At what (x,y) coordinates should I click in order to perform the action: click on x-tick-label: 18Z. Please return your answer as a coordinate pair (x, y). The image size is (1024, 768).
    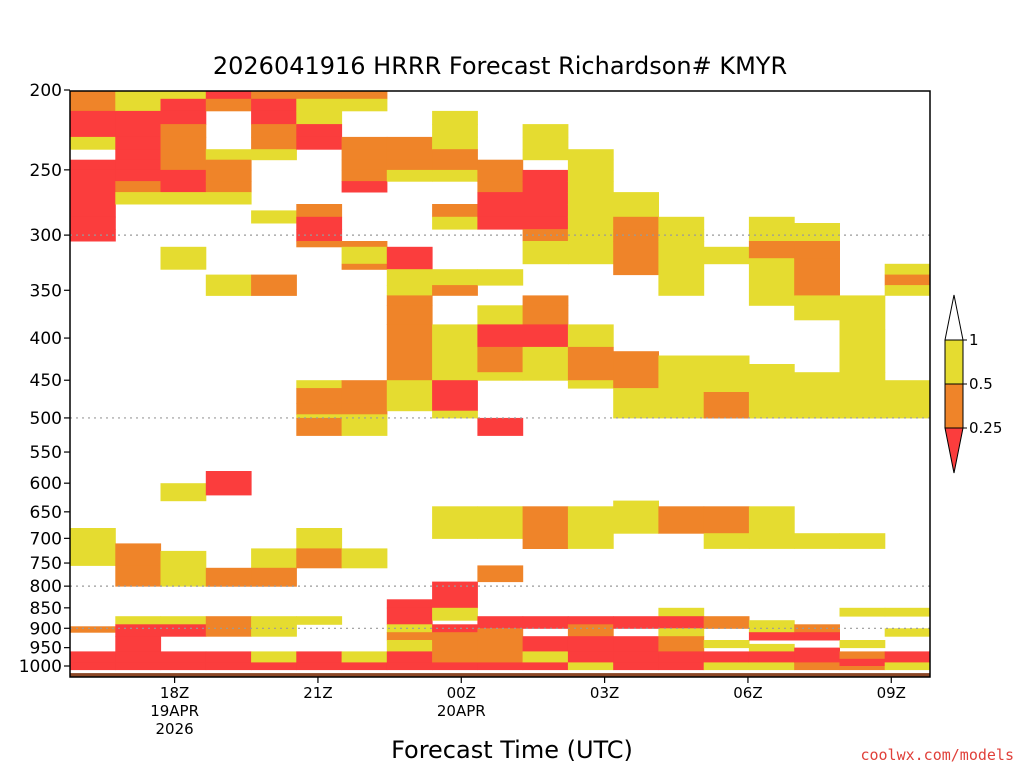
    Looking at the image, I should click on (174, 693).